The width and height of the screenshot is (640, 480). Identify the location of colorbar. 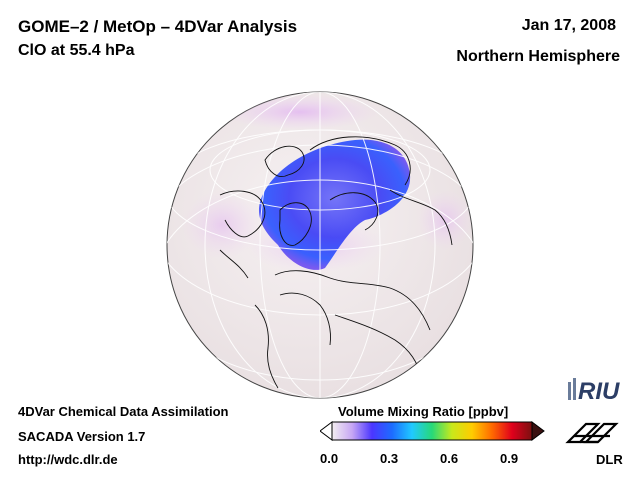
(432, 431).